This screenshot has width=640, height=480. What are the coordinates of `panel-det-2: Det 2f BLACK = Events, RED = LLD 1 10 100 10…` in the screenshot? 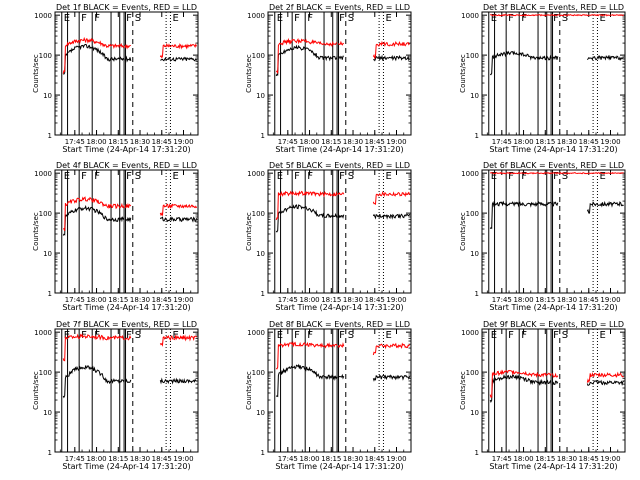 It's located at (328, 78).